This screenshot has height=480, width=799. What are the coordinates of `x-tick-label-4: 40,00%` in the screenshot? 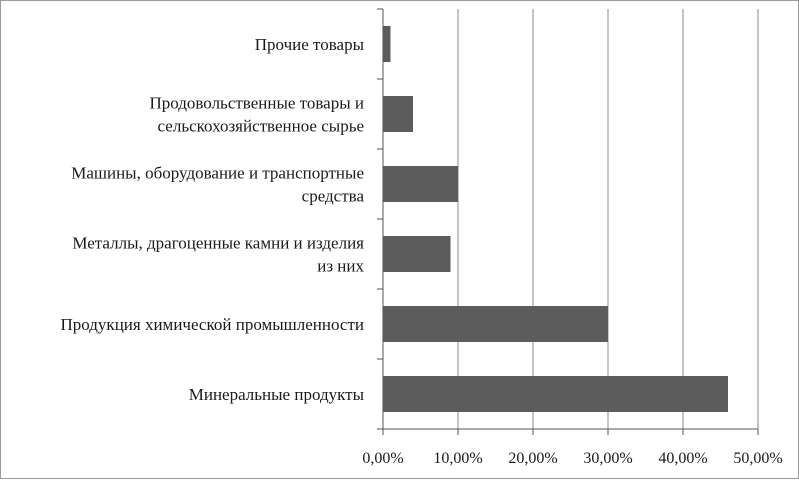 It's located at (682, 458).